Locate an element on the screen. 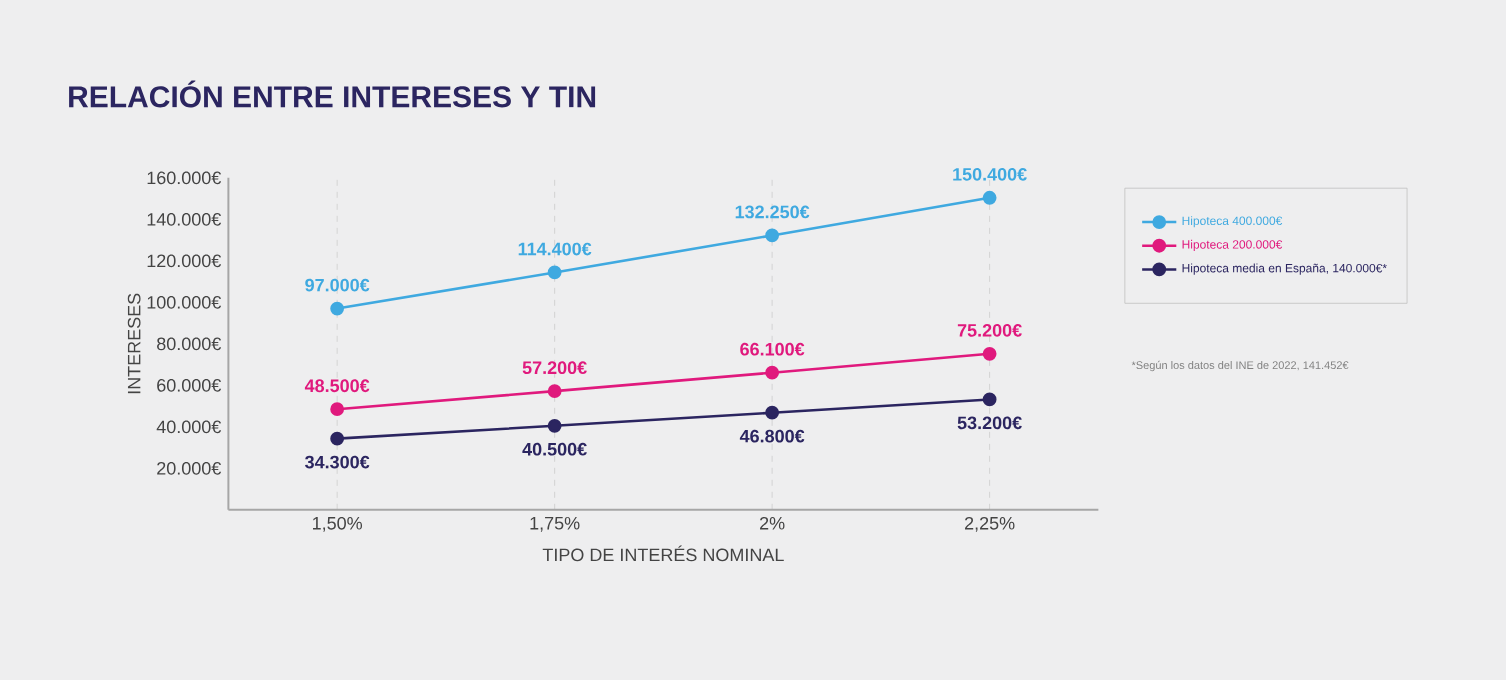  x-tick-label: 2,25% is located at coordinates (990, 524).